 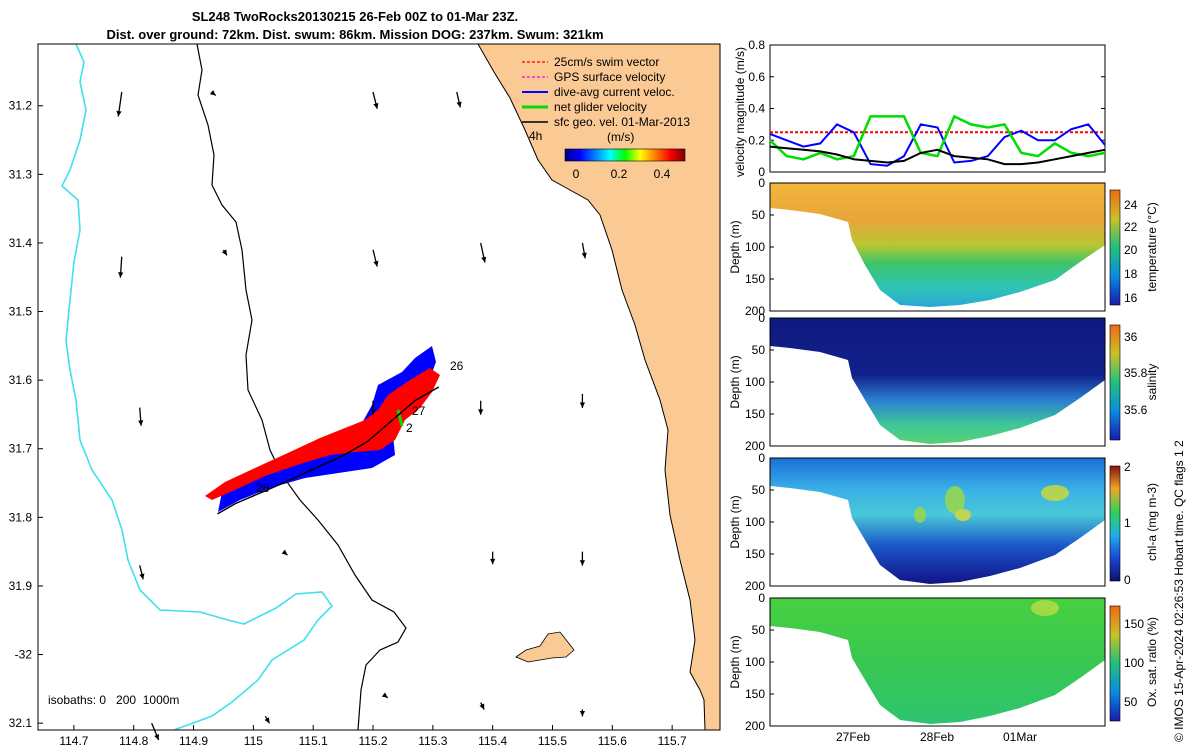 I want to click on map-x-tick-label: 115.7, so click(x=672, y=741).